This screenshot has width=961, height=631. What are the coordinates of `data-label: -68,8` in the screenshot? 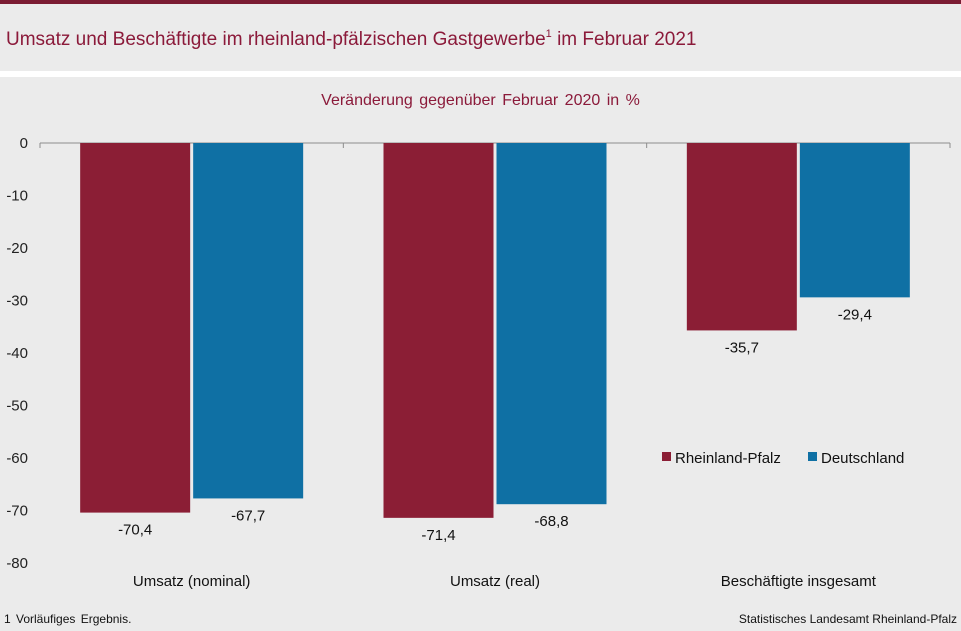 It's located at (551, 521).